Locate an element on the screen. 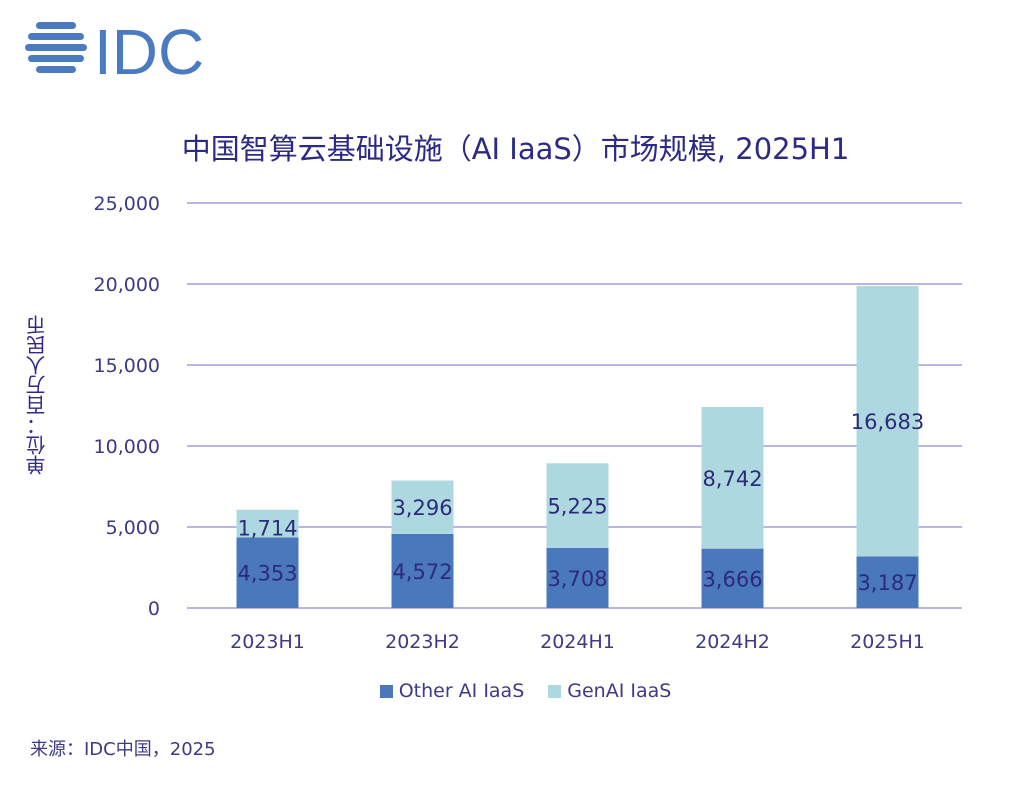  x-tick-label: 2023H1 is located at coordinates (267, 642).